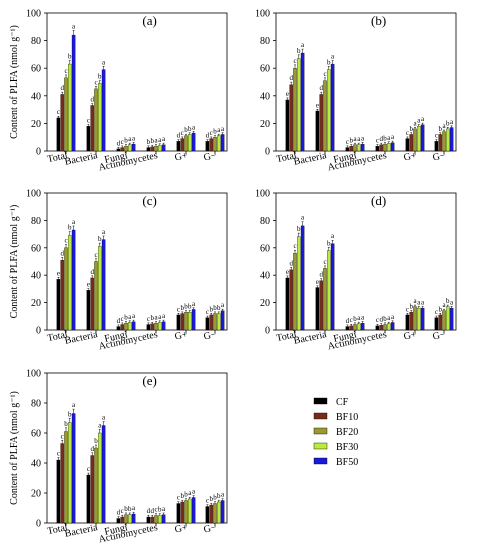  I want to click on legend-label-cf: CF, so click(342, 402).